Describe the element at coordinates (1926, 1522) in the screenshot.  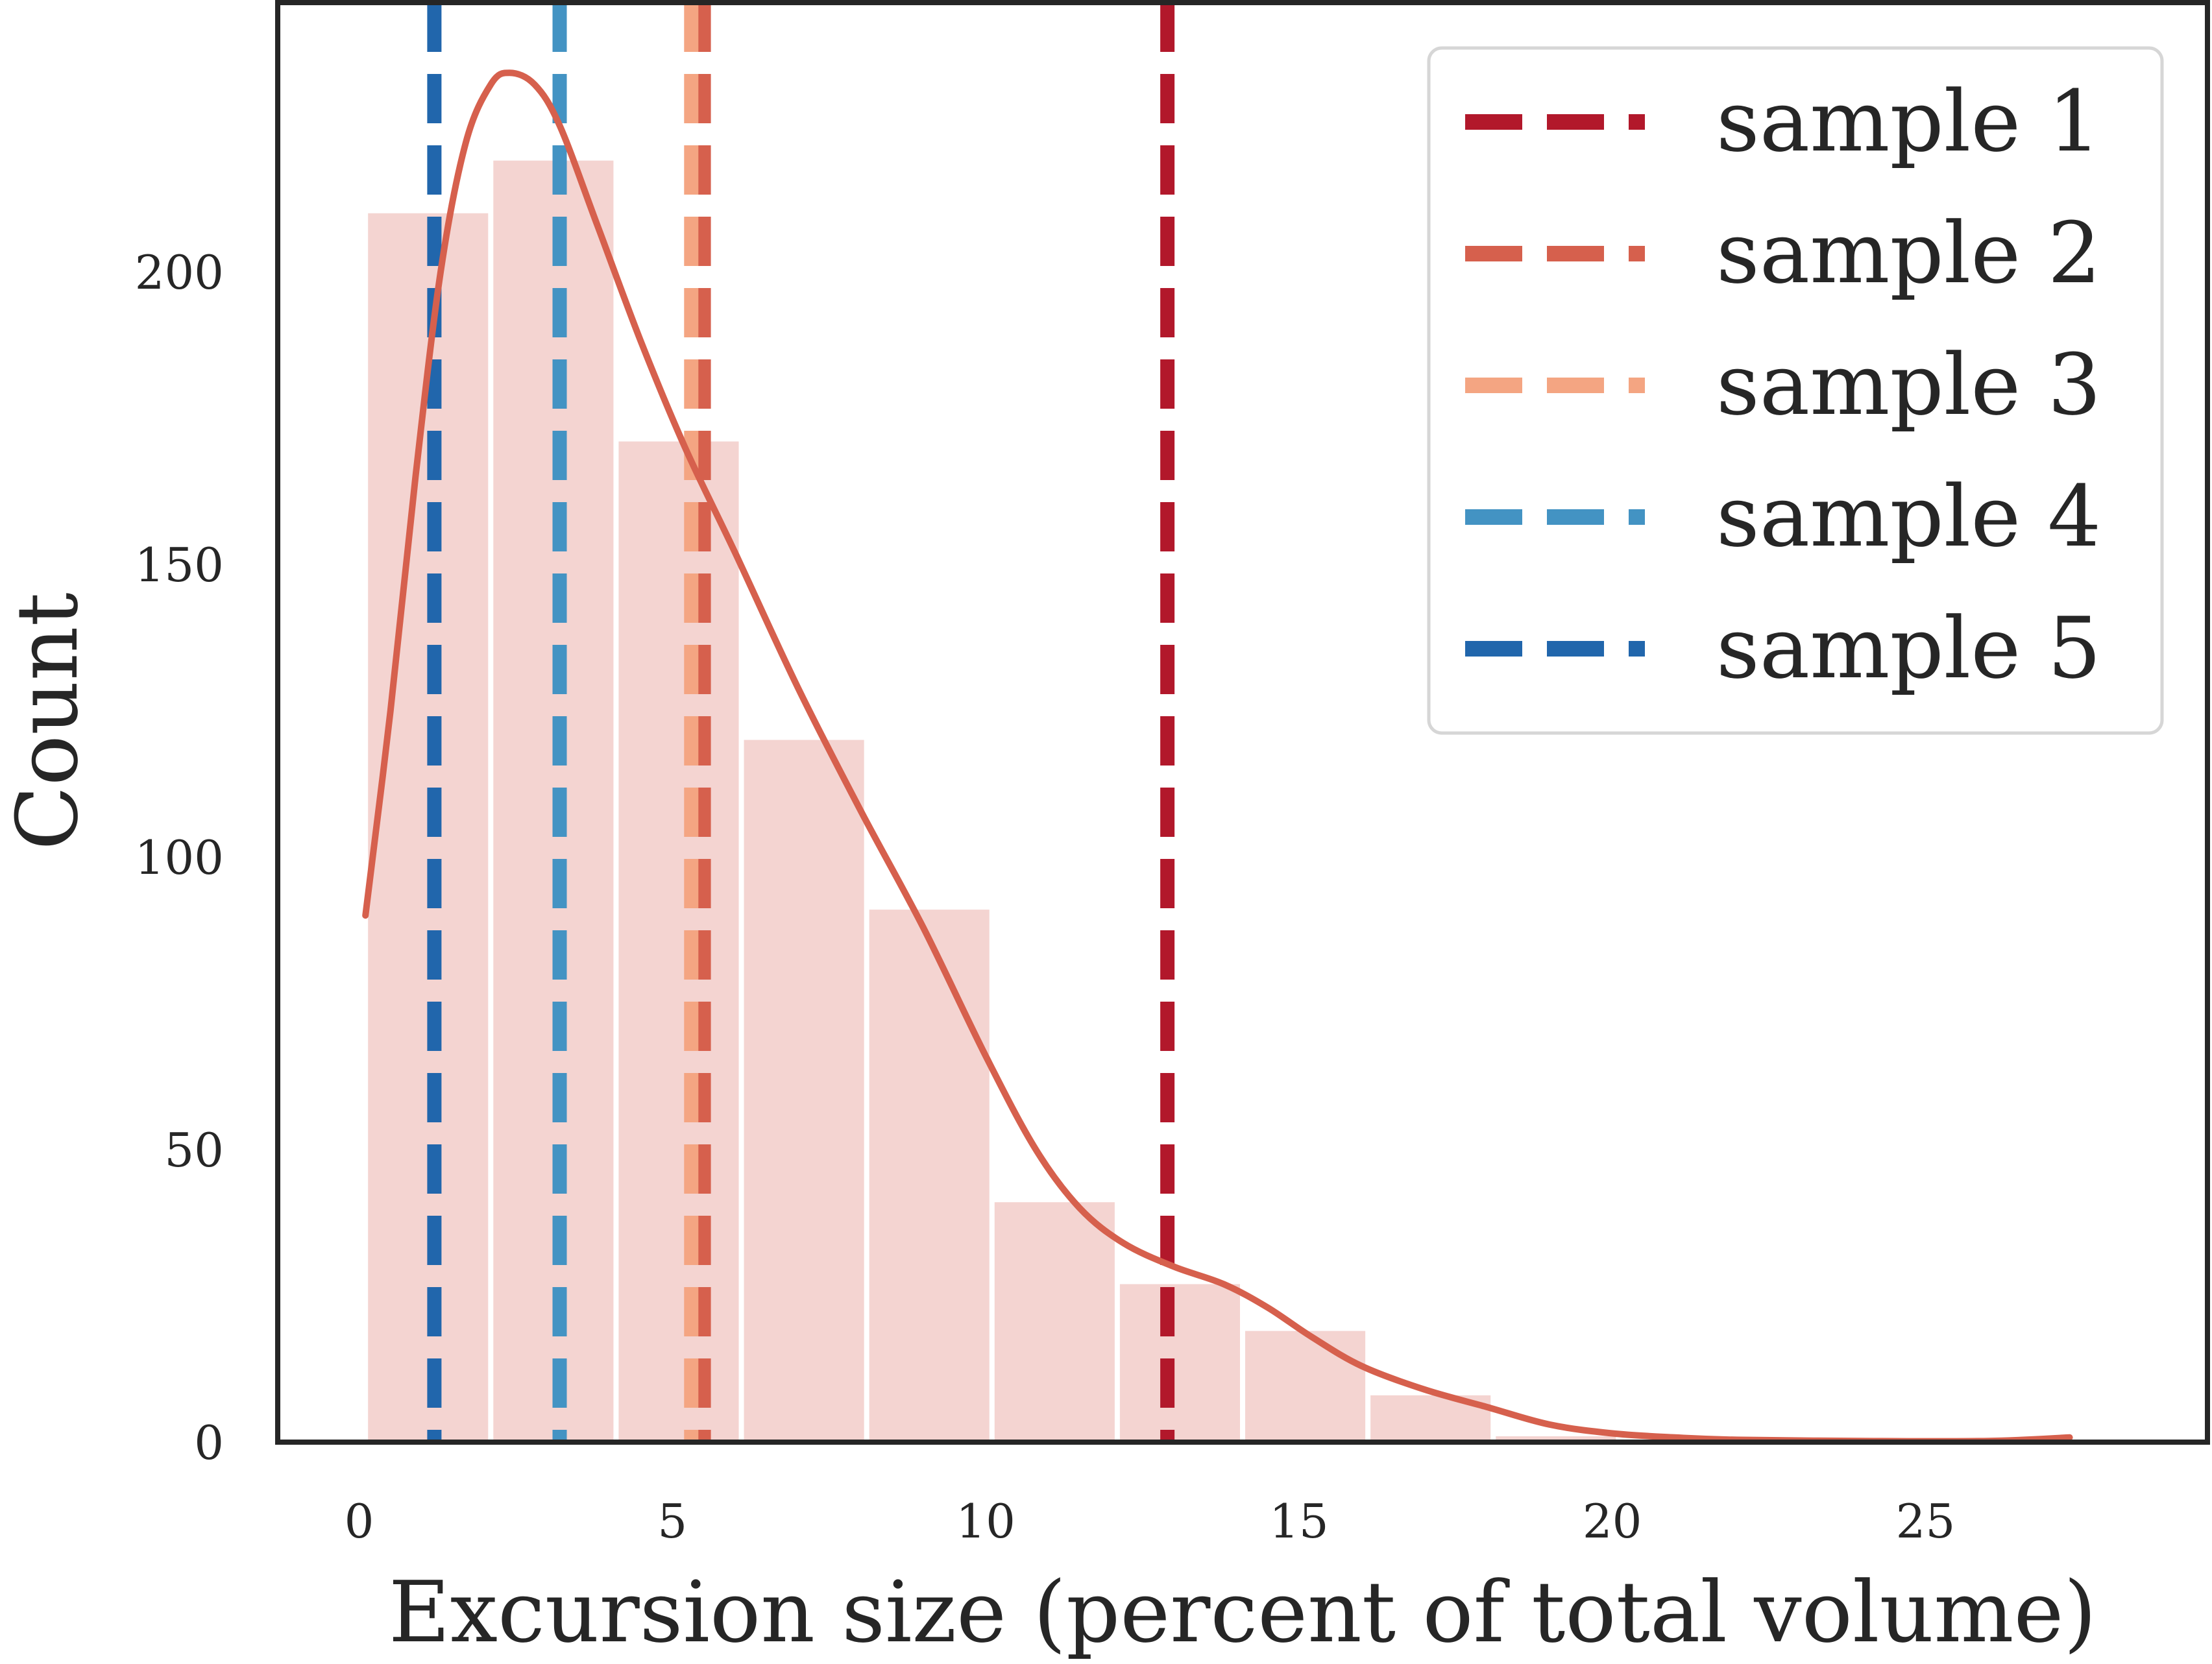
I see `x-tick-label: 25` at that location.